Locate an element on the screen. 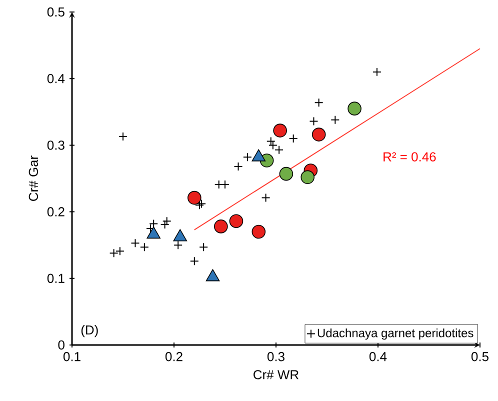 The width and height of the screenshot is (498, 401). x-tick-label: 0.2 is located at coordinates (173, 357).